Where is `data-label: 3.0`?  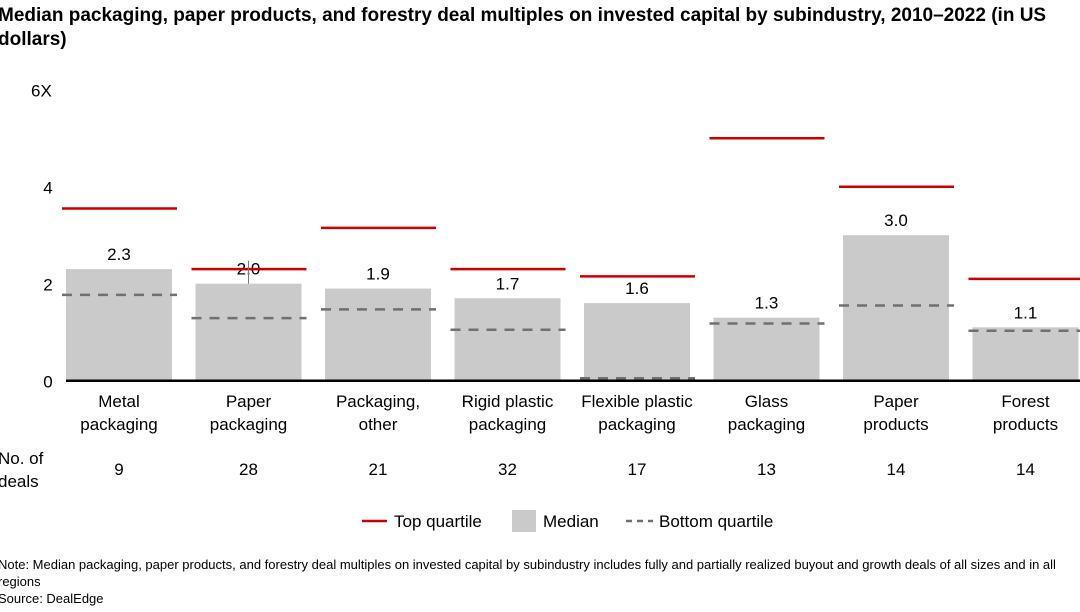 data-label: 3.0 is located at coordinates (896, 220).